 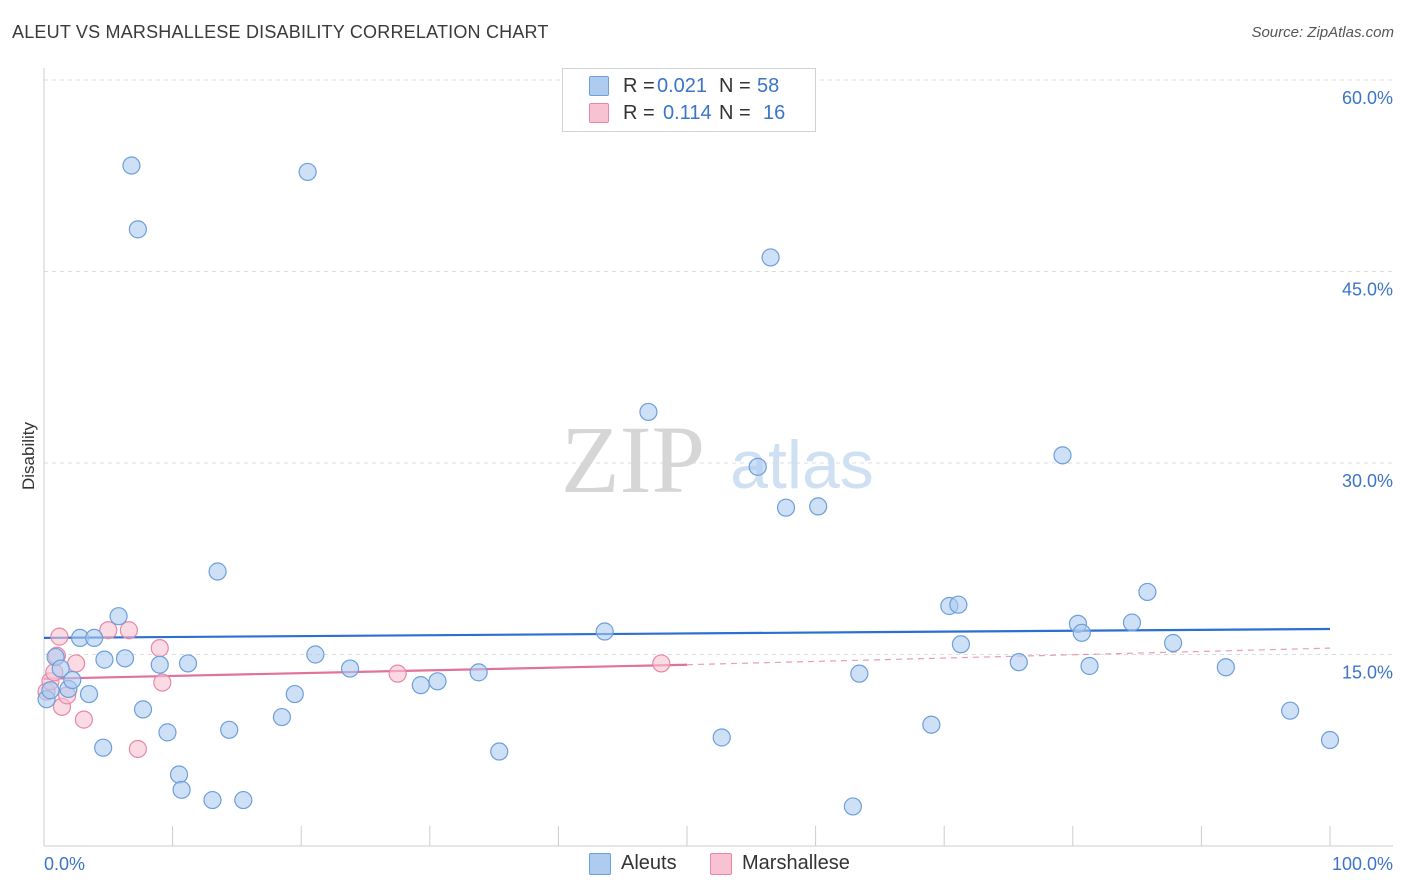 I want to click on r-value-marshallese: 0.114, so click(x=687, y=112).